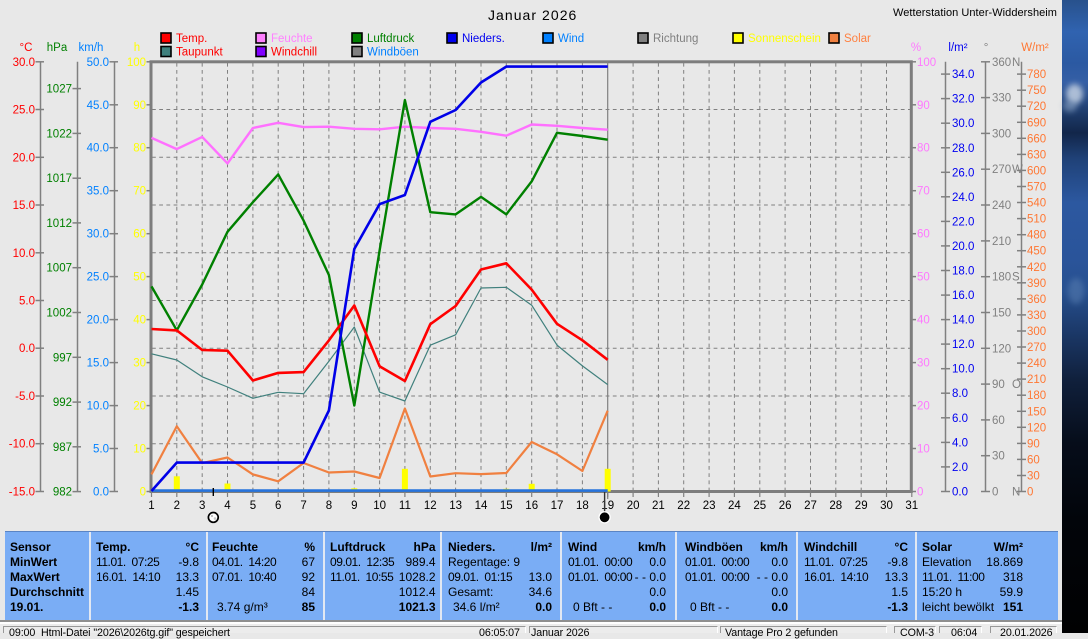  Describe the element at coordinates (57, 48) in the screenshot. I see `svg-text: hPa` at that location.